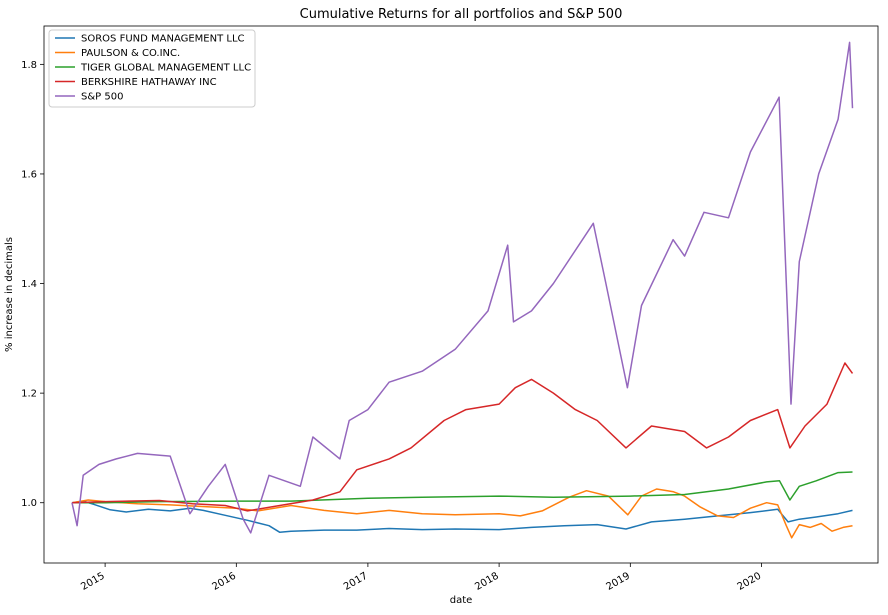 The height and width of the screenshot is (615, 888). I want to click on y-axis-label: % increase in decimals, so click(9, 294).